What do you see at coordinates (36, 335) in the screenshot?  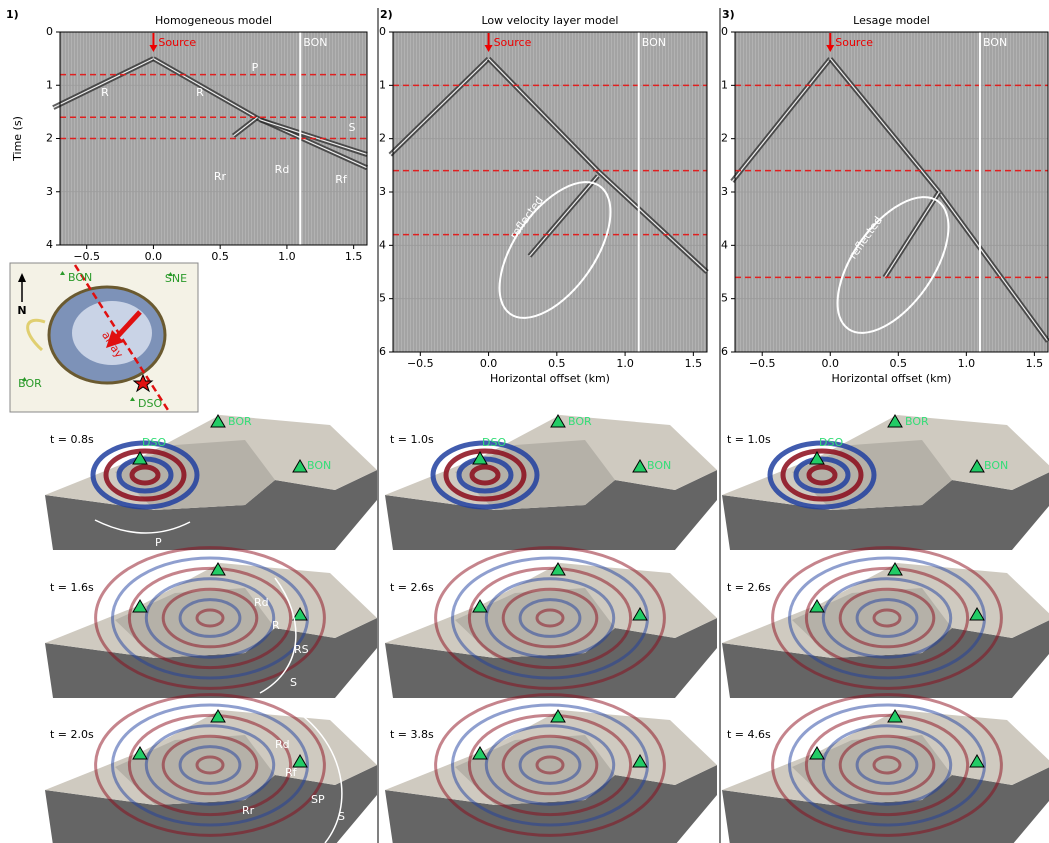 I see `caldera-rim` at bounding box center [36, 335].